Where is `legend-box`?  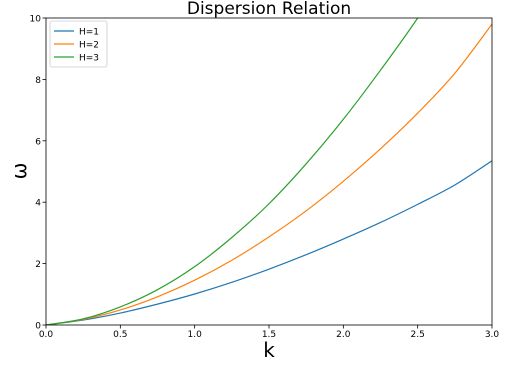 legend-box is located at coordinates (78, 44).